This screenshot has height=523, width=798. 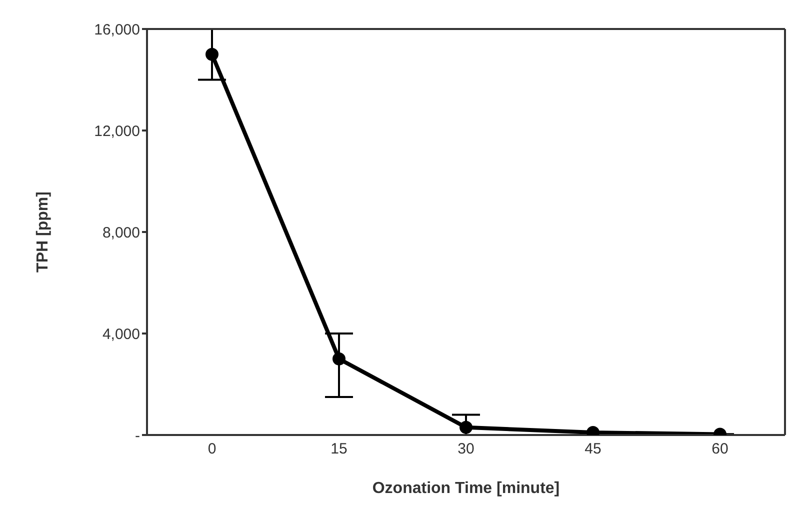 What do you see at coordinates (339, 449) in the screenshot?
I see `x-tick-label: 15` at bounding box center [339, 449].